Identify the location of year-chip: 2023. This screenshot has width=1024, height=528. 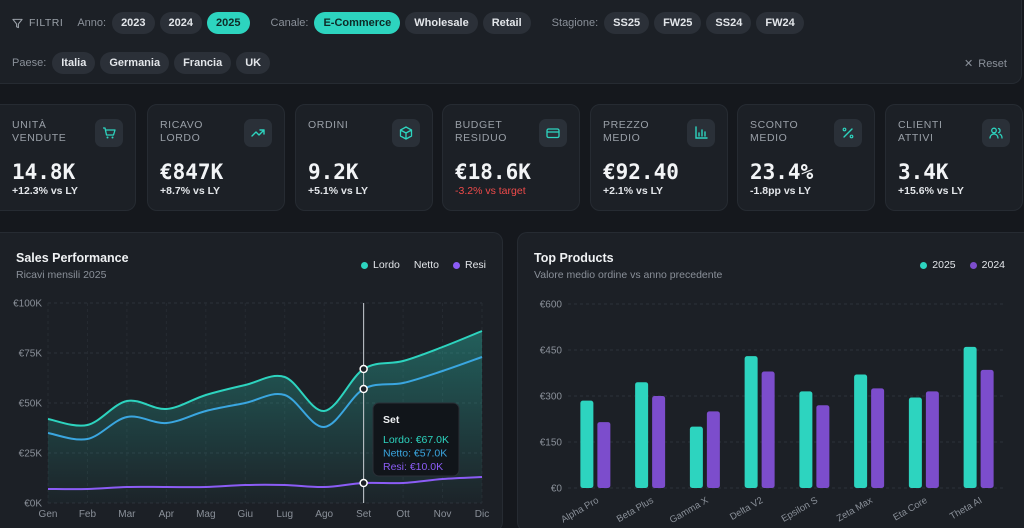
(133, 23).